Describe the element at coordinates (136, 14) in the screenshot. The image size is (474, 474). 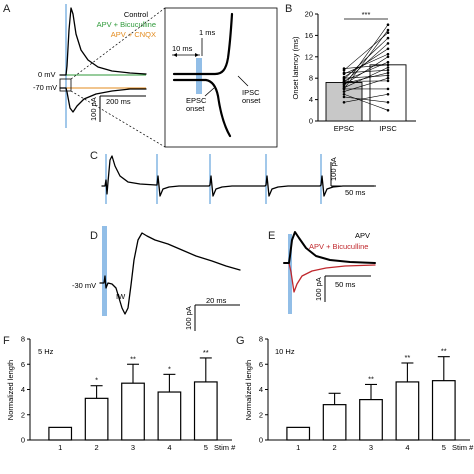
I see `legend-control: Control` at that location.